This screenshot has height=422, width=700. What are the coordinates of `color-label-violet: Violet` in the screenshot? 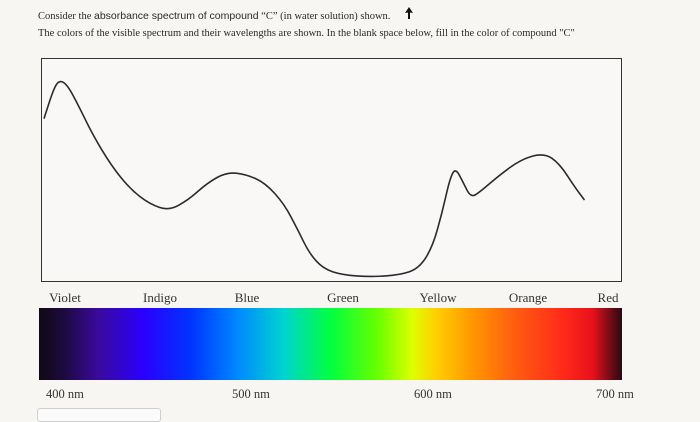 It's located at (65, 297).